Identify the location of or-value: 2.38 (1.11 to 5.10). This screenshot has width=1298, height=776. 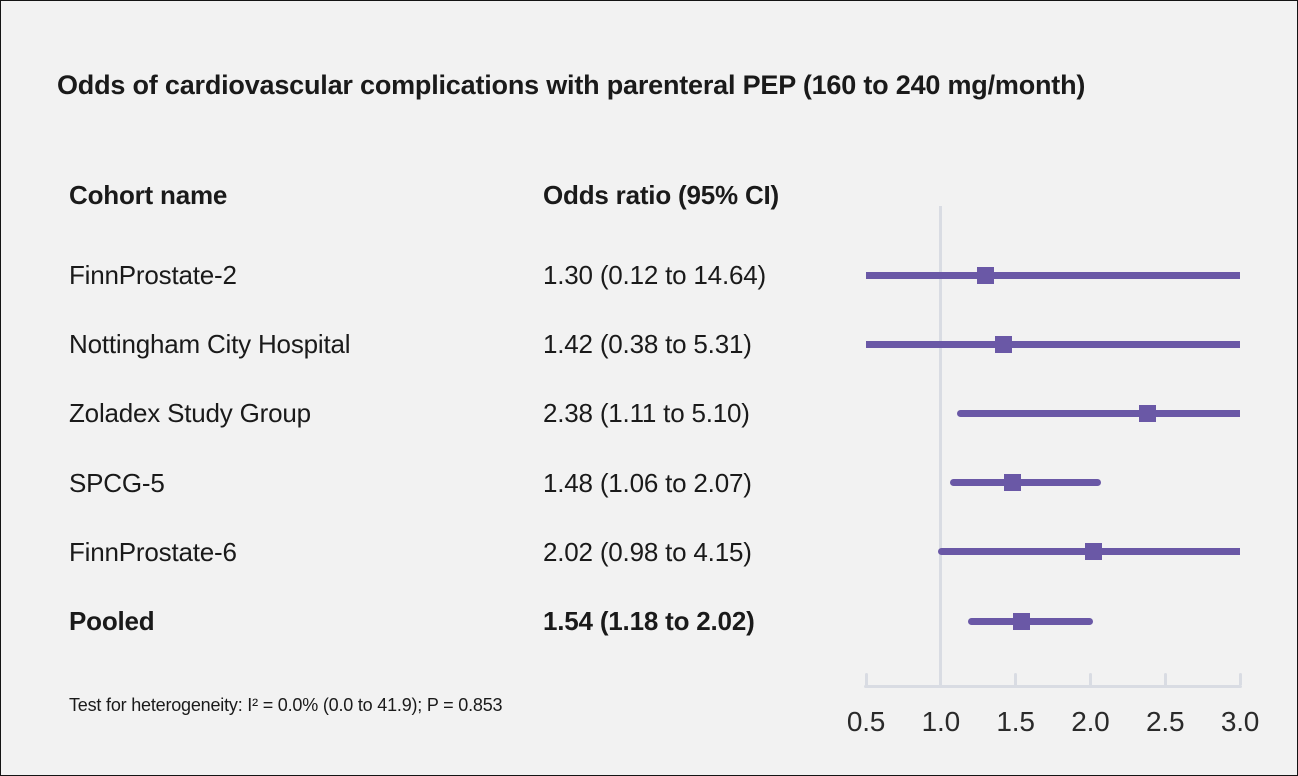
(646, 413).